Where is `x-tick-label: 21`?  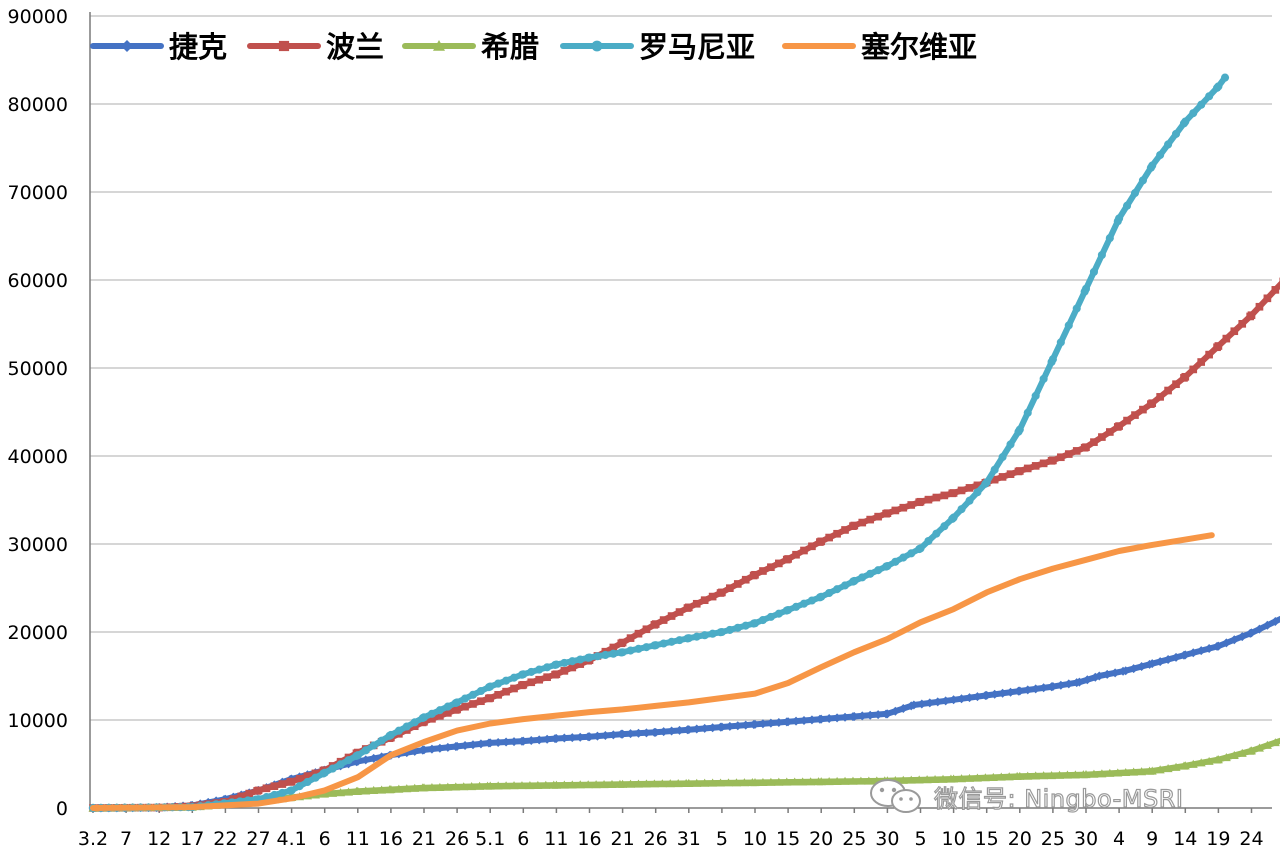
x-tick-label: 21 is located at coordinates (623, 839).